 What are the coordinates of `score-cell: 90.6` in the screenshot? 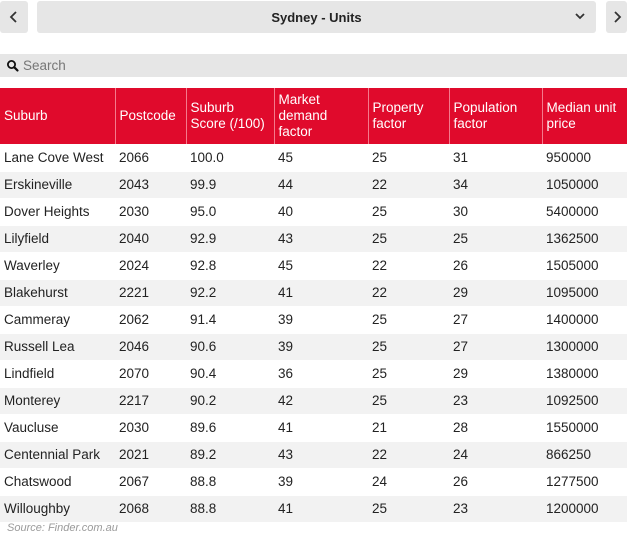 It's located at (230, 347).